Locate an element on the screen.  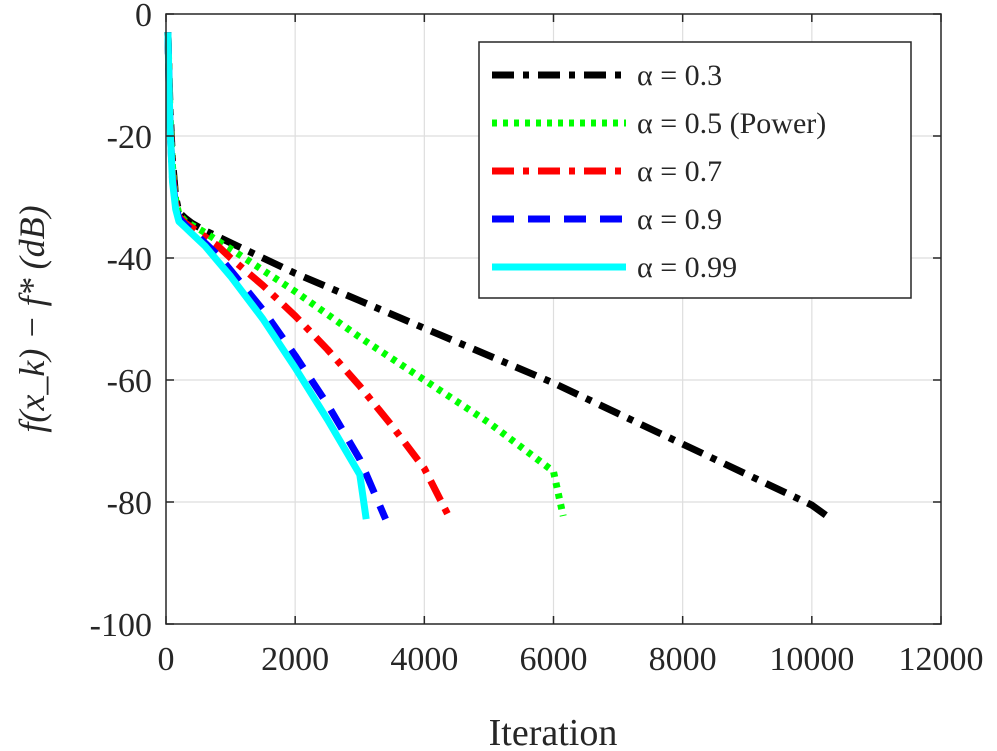
legend-label-1: α = 0.3 is located at coordinates (679, 75).